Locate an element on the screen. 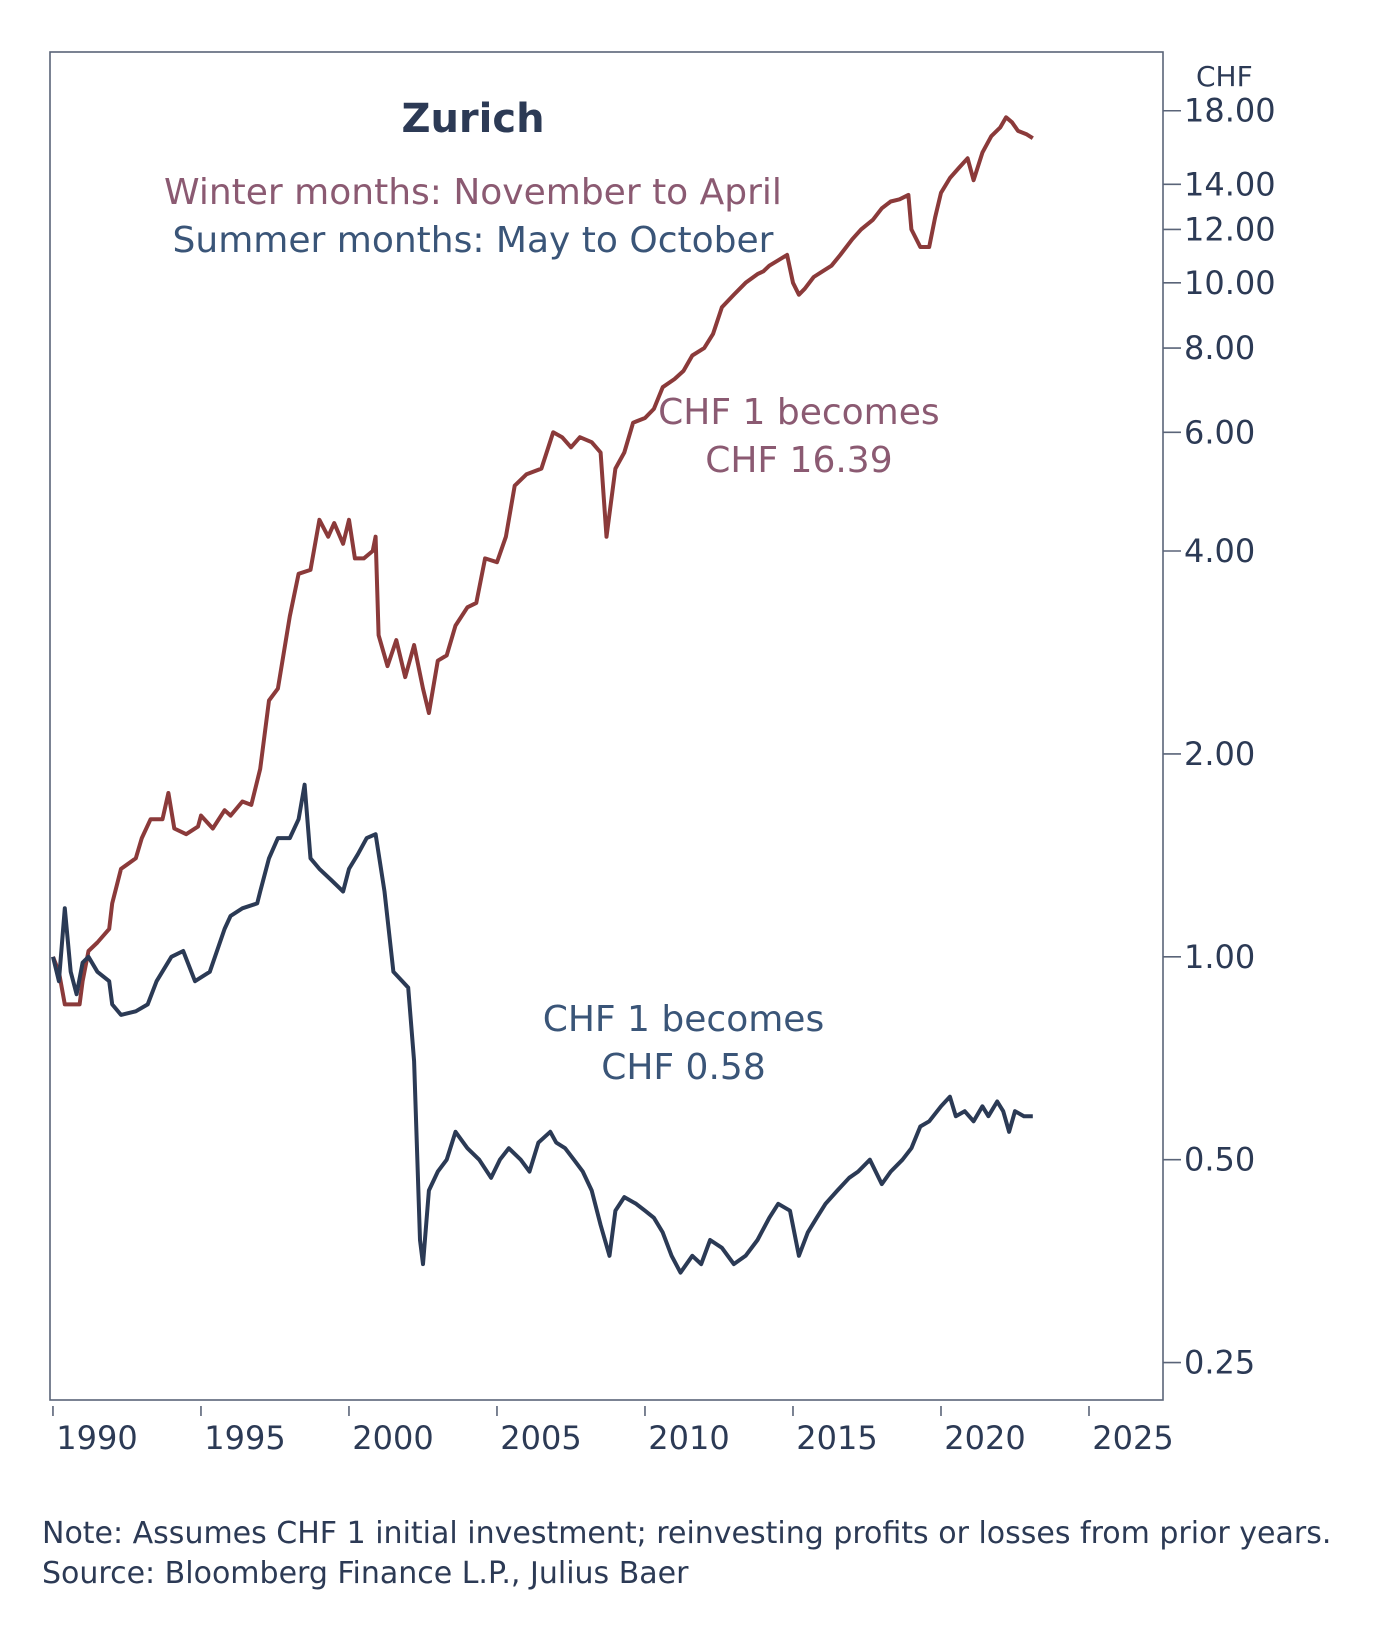  summer-subtitle: Summer months: May to October is located at coordinates (473, 240).